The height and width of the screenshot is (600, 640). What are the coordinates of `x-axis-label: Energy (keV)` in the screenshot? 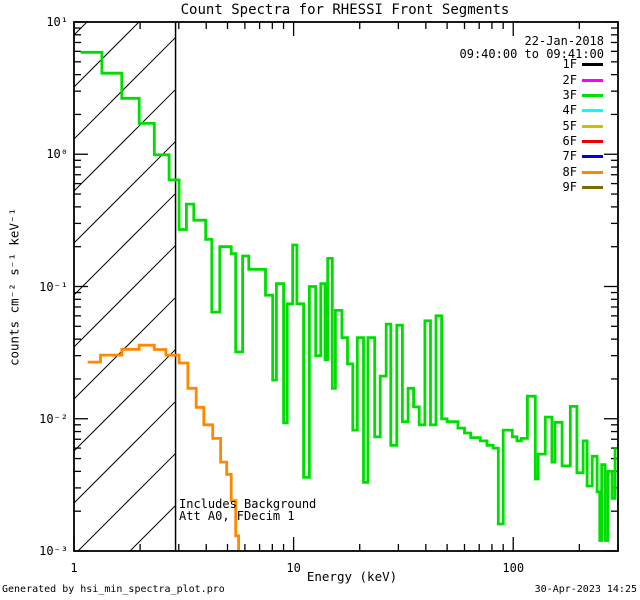 It's located at (352, 576).